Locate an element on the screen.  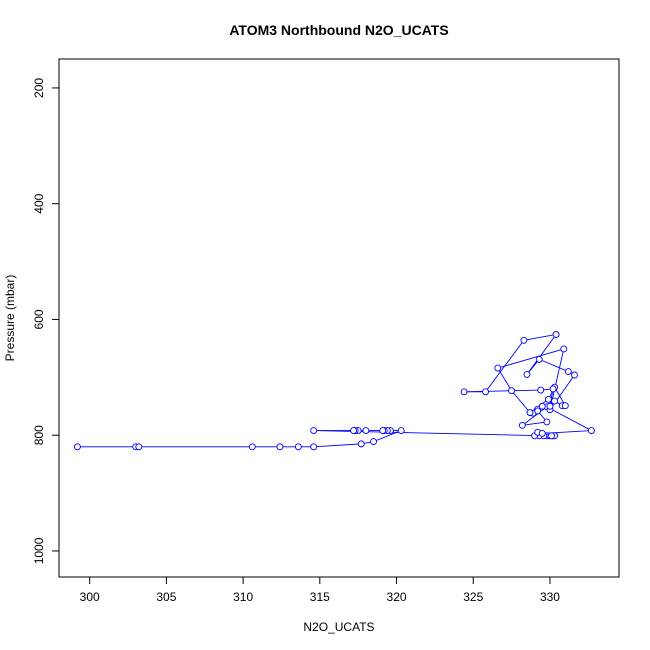
y-tick-label: 800 is located at coordinates (39, 435).